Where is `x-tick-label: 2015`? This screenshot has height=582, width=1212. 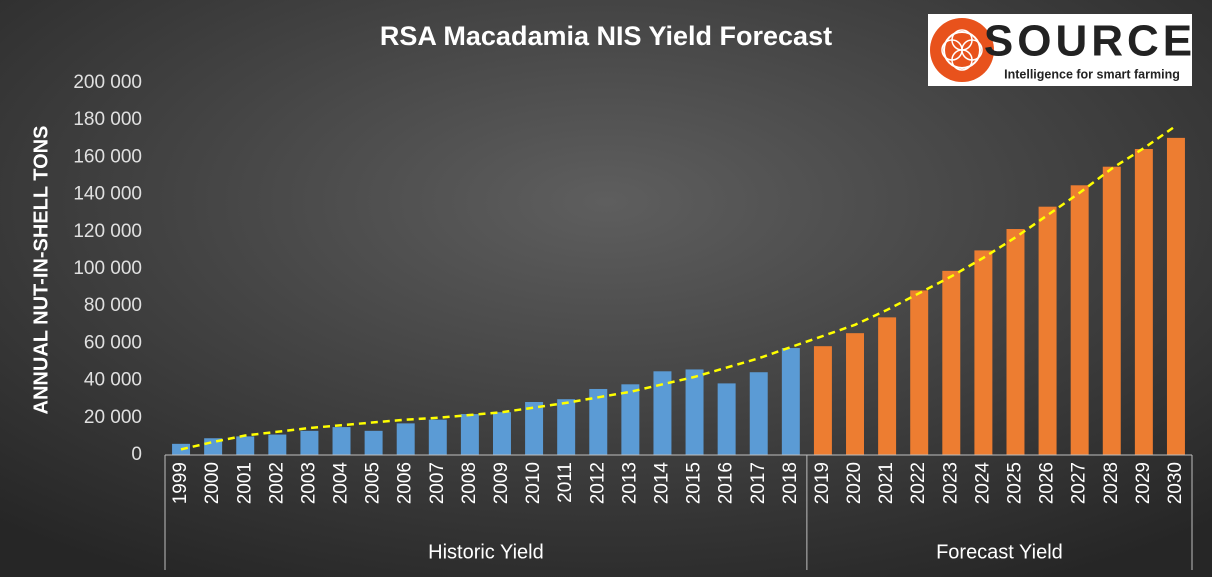 x-tick-label: 2015 is located at coordinates (694, 483).